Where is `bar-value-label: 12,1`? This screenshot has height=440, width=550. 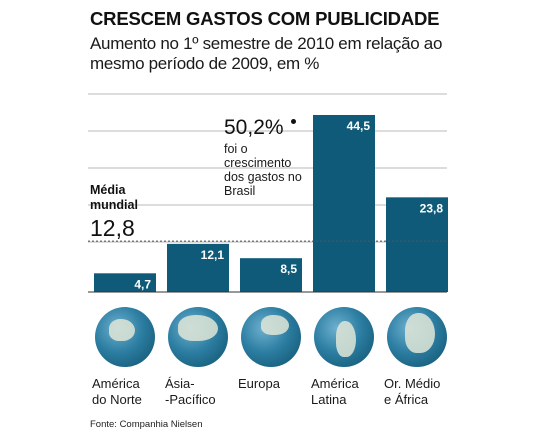
bar-value-label: 12,1 is located at coordinates (213, 255).